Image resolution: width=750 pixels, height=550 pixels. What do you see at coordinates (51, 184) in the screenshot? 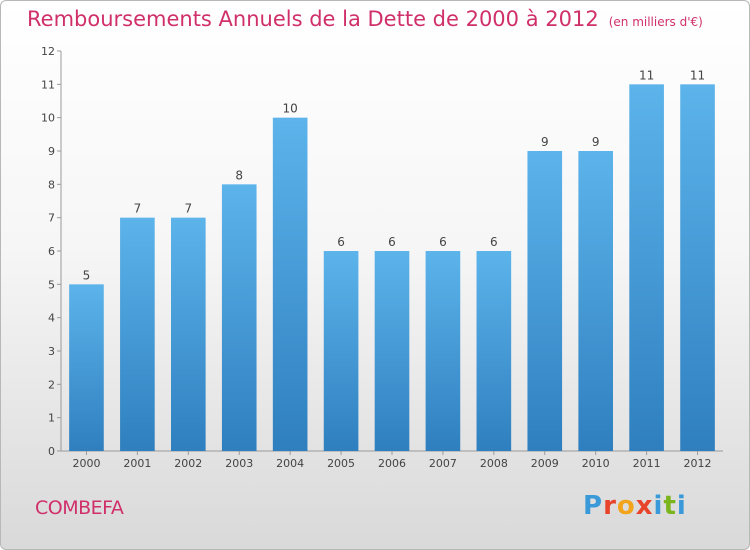
I see `y-tick-label: 8` at bounding box center [51, 184].